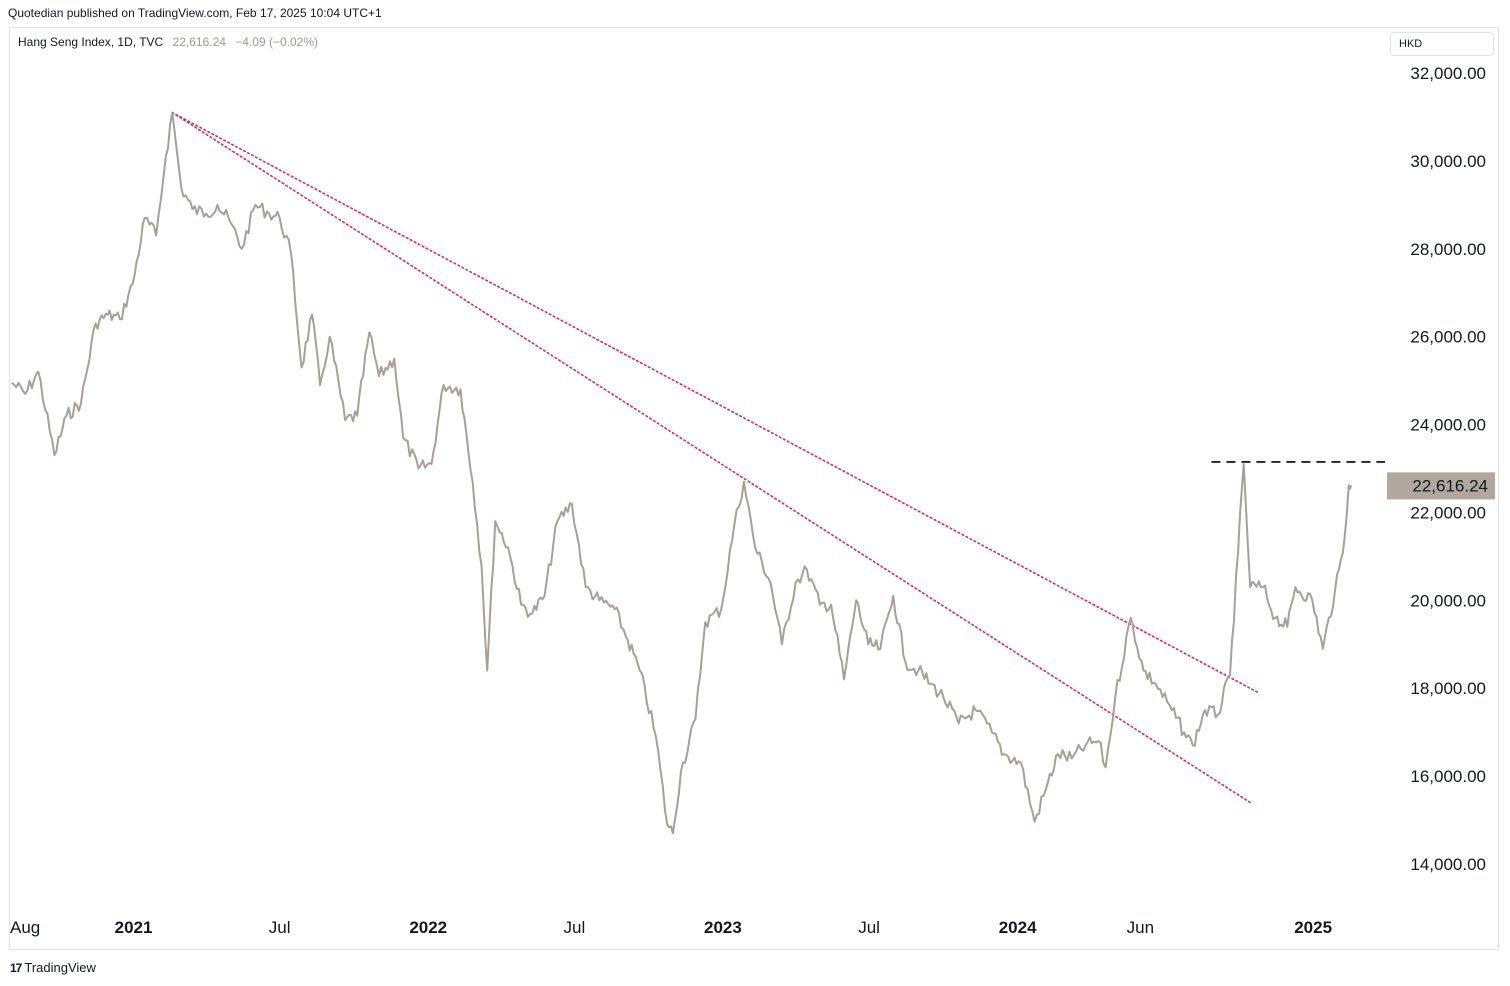  I want to click on x-tick-label: 2021, so click(134, 927).